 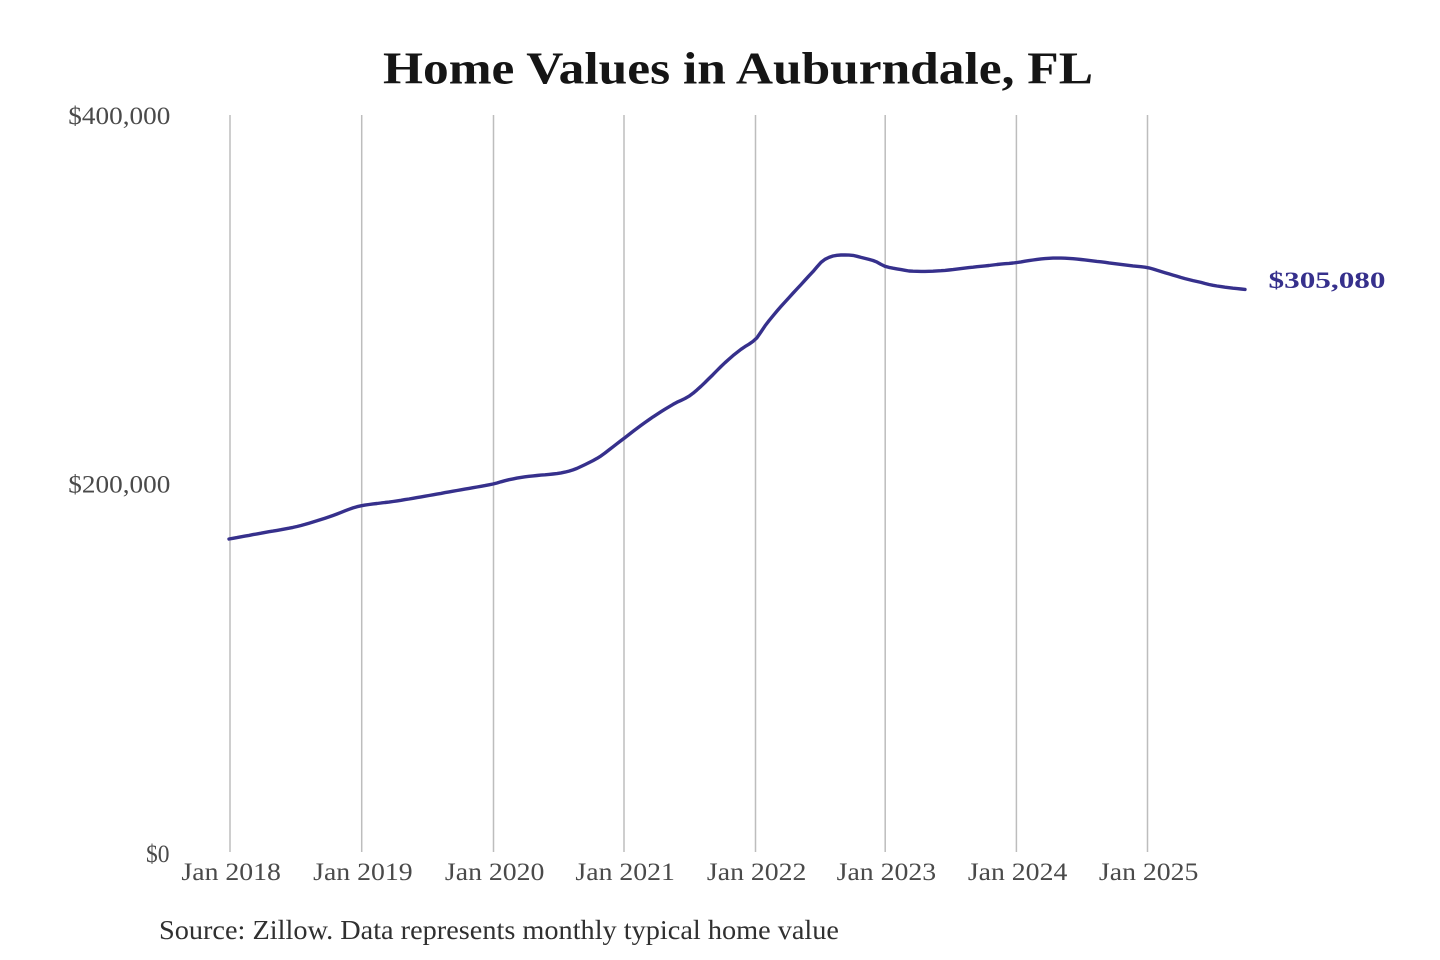 What do you see at coordinates (119, 116) in the screenshot?
I see `svg-text: $400,000` at bounding box center [119, 116].